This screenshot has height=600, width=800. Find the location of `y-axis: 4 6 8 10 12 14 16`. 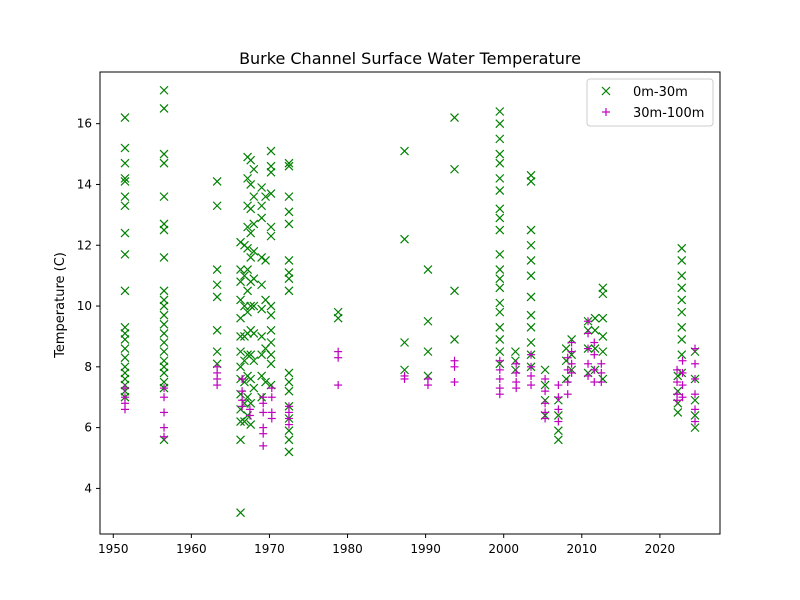

y-axis: 4 6 8 10 12 14 16 is located at coordinates (88, 306).